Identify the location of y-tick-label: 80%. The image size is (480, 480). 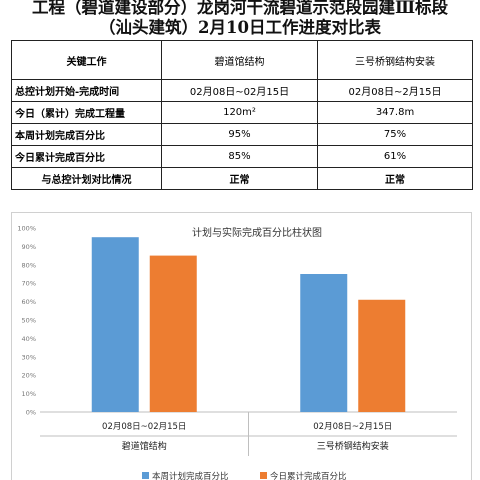
(29, 265).